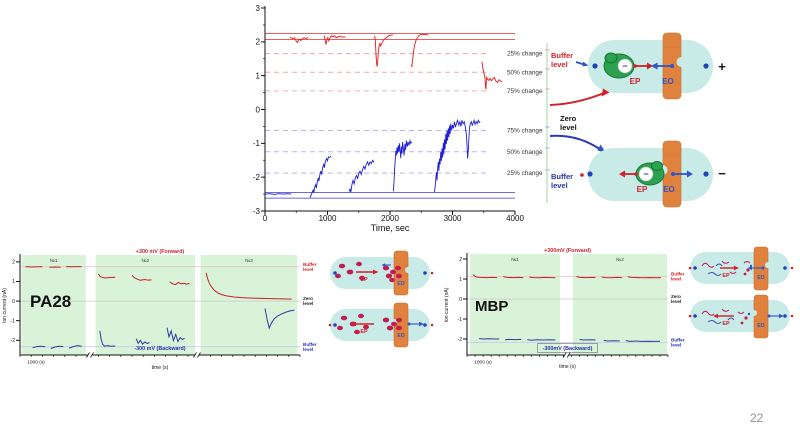  Describe the element at coordinates (54, 261) in the screenshot. I see `region-label: №1` at that location.